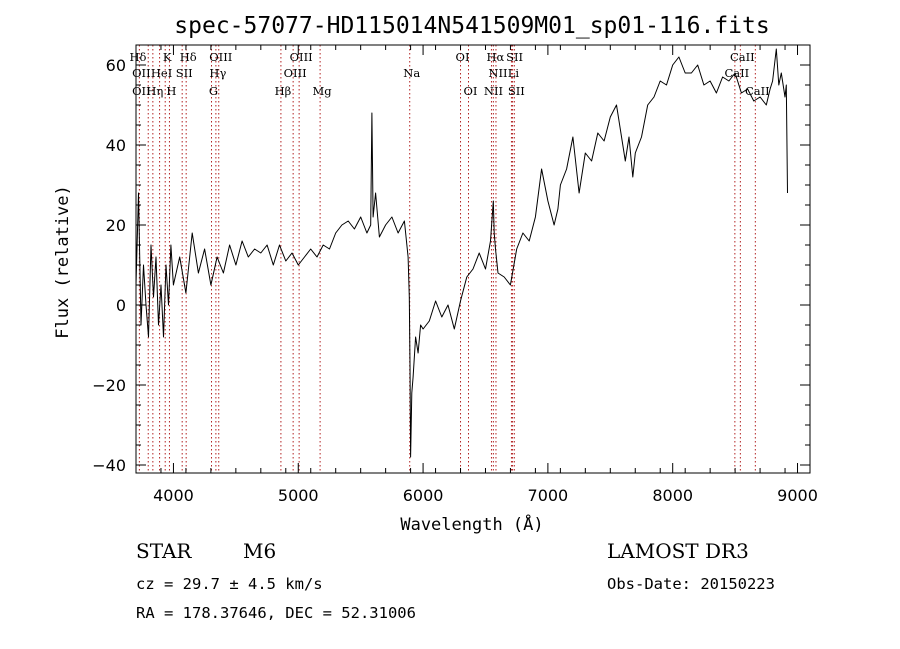  Describe the element at coordinates (171, 91) in the screenshot. I see `line-label: H` at that location.